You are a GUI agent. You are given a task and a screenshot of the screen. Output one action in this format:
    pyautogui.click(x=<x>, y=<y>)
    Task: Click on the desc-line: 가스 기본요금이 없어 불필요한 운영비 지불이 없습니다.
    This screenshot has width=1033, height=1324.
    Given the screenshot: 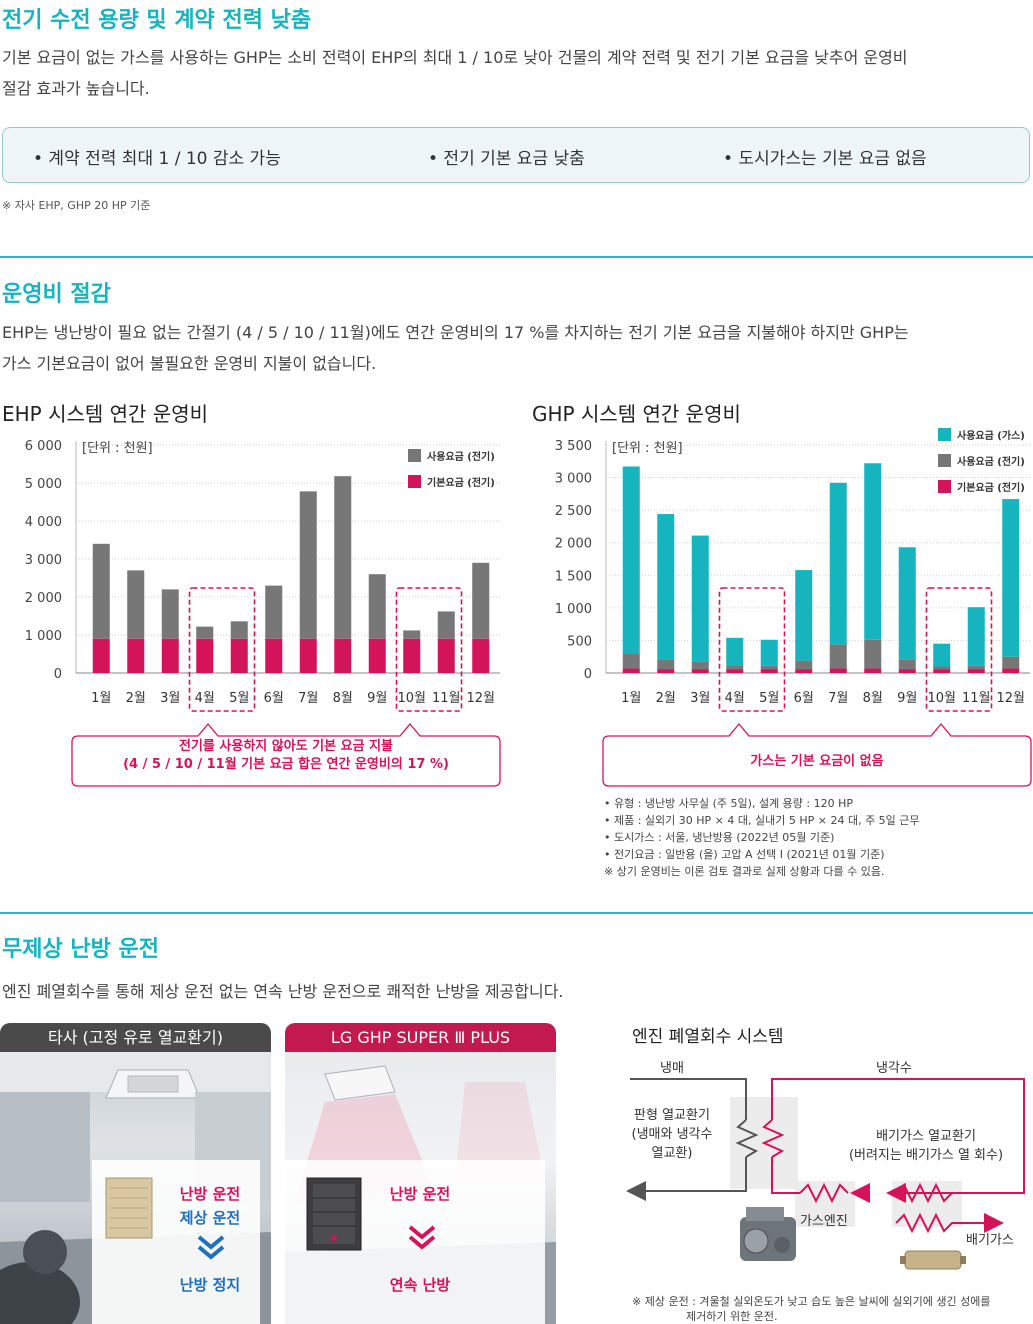 What is the action you would take?
    pyautogui.click(x=189, y=363)
    